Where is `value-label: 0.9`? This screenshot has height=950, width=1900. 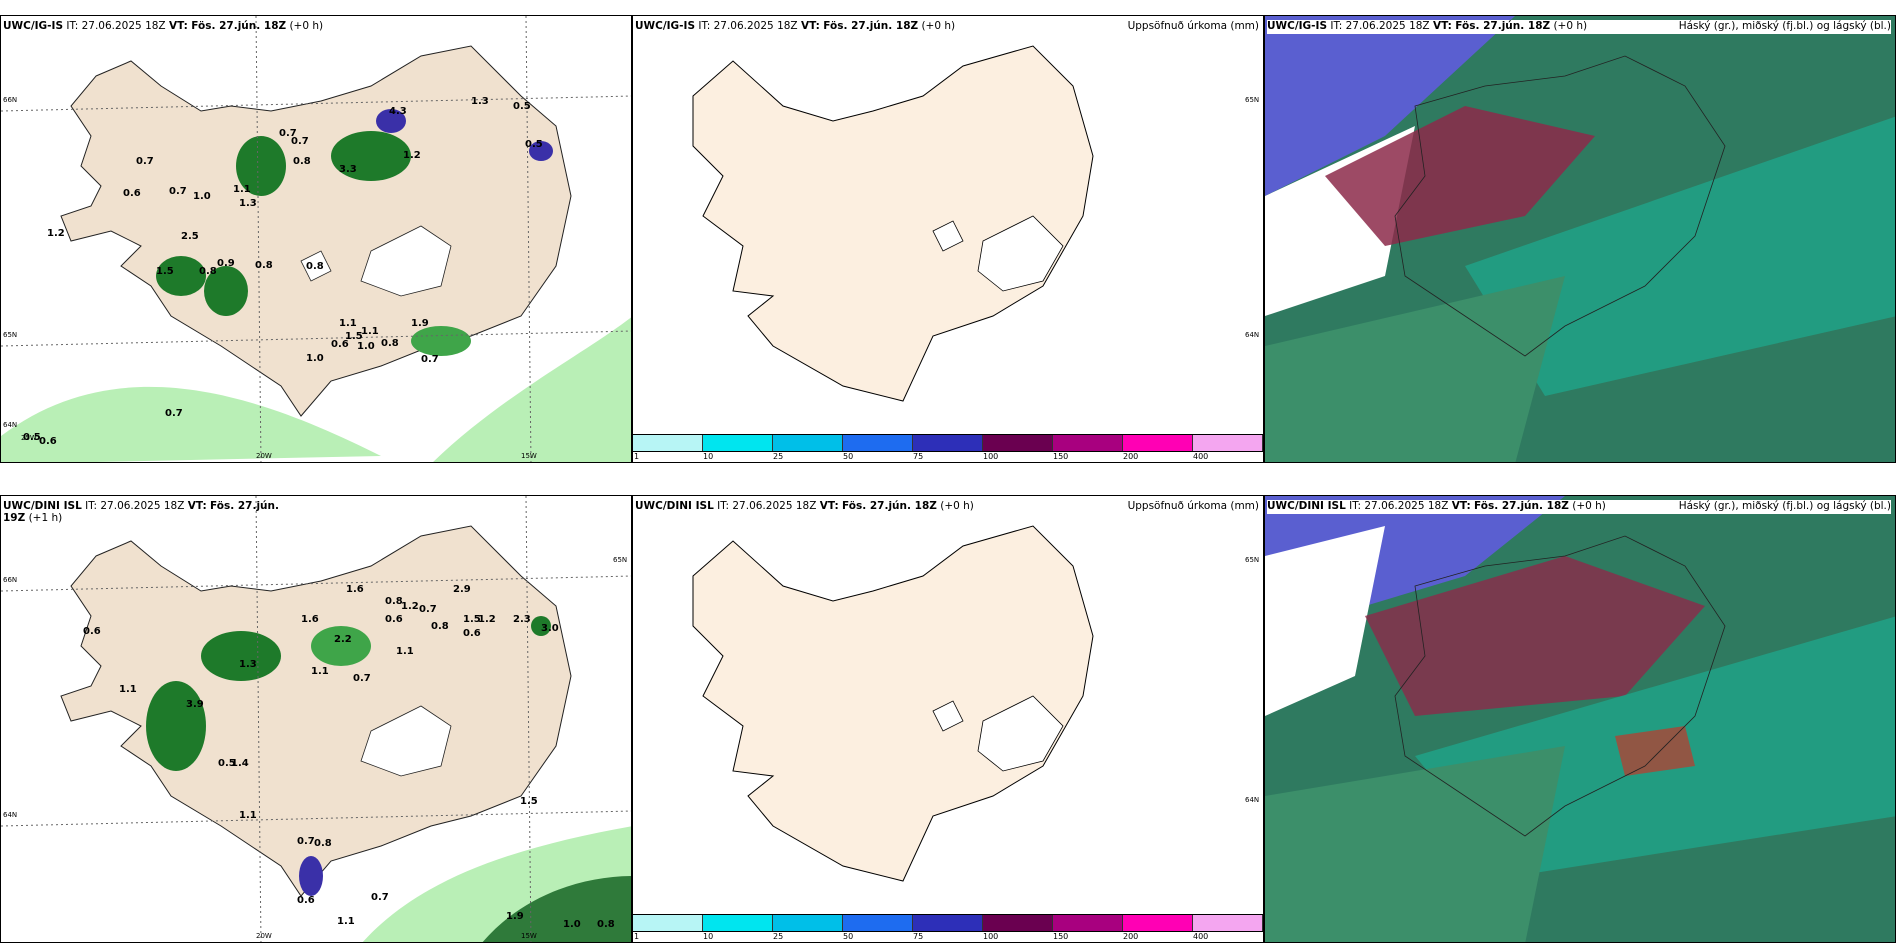
value-label: 0.9 is located at coordinates (226, 263).